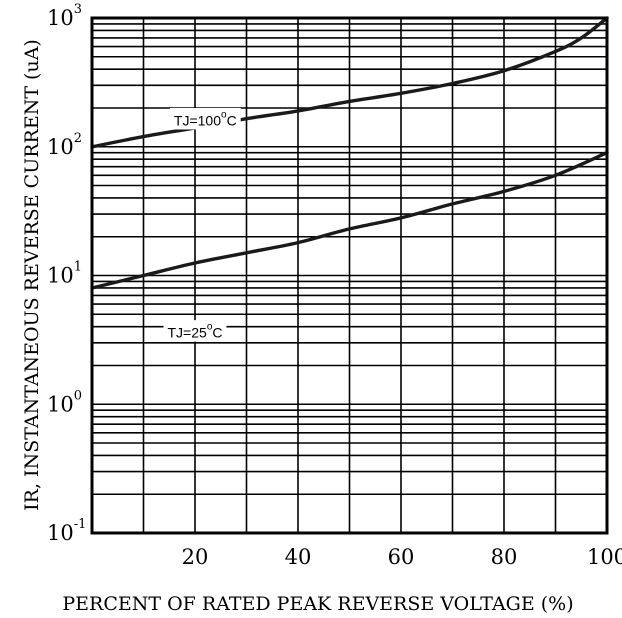 The width and height of the screenshot is (622, 618). I want to click on y-tick-label: 10¹, so click(64, 274).